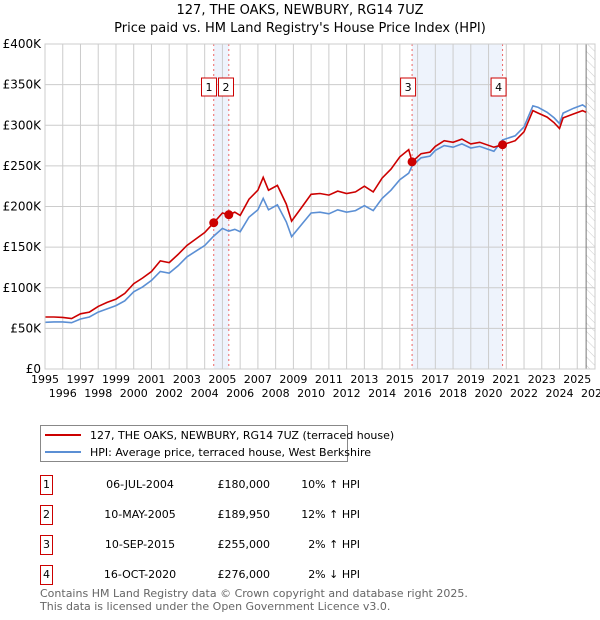 This screenshot has width=600, height=620. Describe the element at coordinates (240, 393) in the screenshot. I see `x-tick-label: 2006` at that location.